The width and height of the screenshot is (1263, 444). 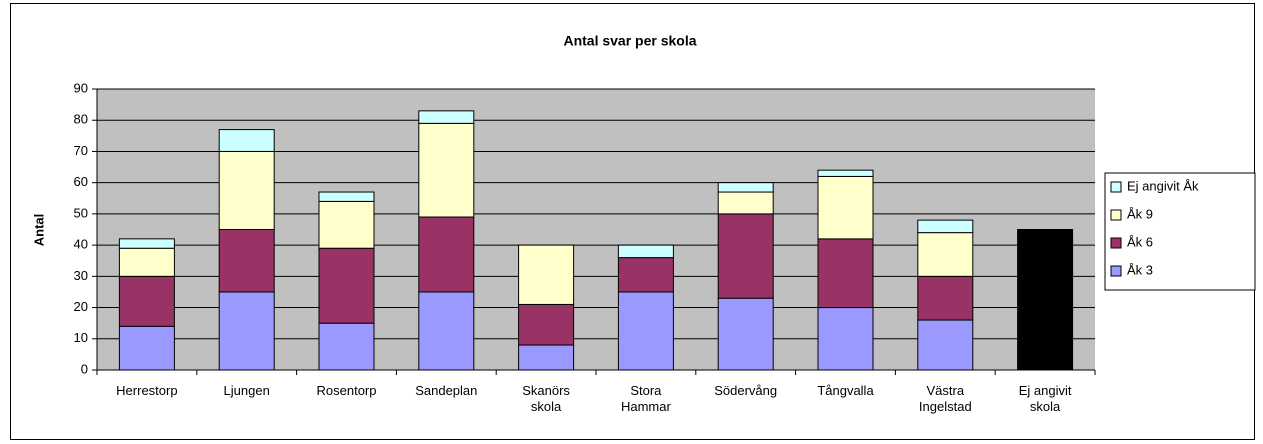 What do you see at coordinates (845, 390) in the screenshot?
I see `x-tick-label: Tångvalla` at bounding box center [845, 390].